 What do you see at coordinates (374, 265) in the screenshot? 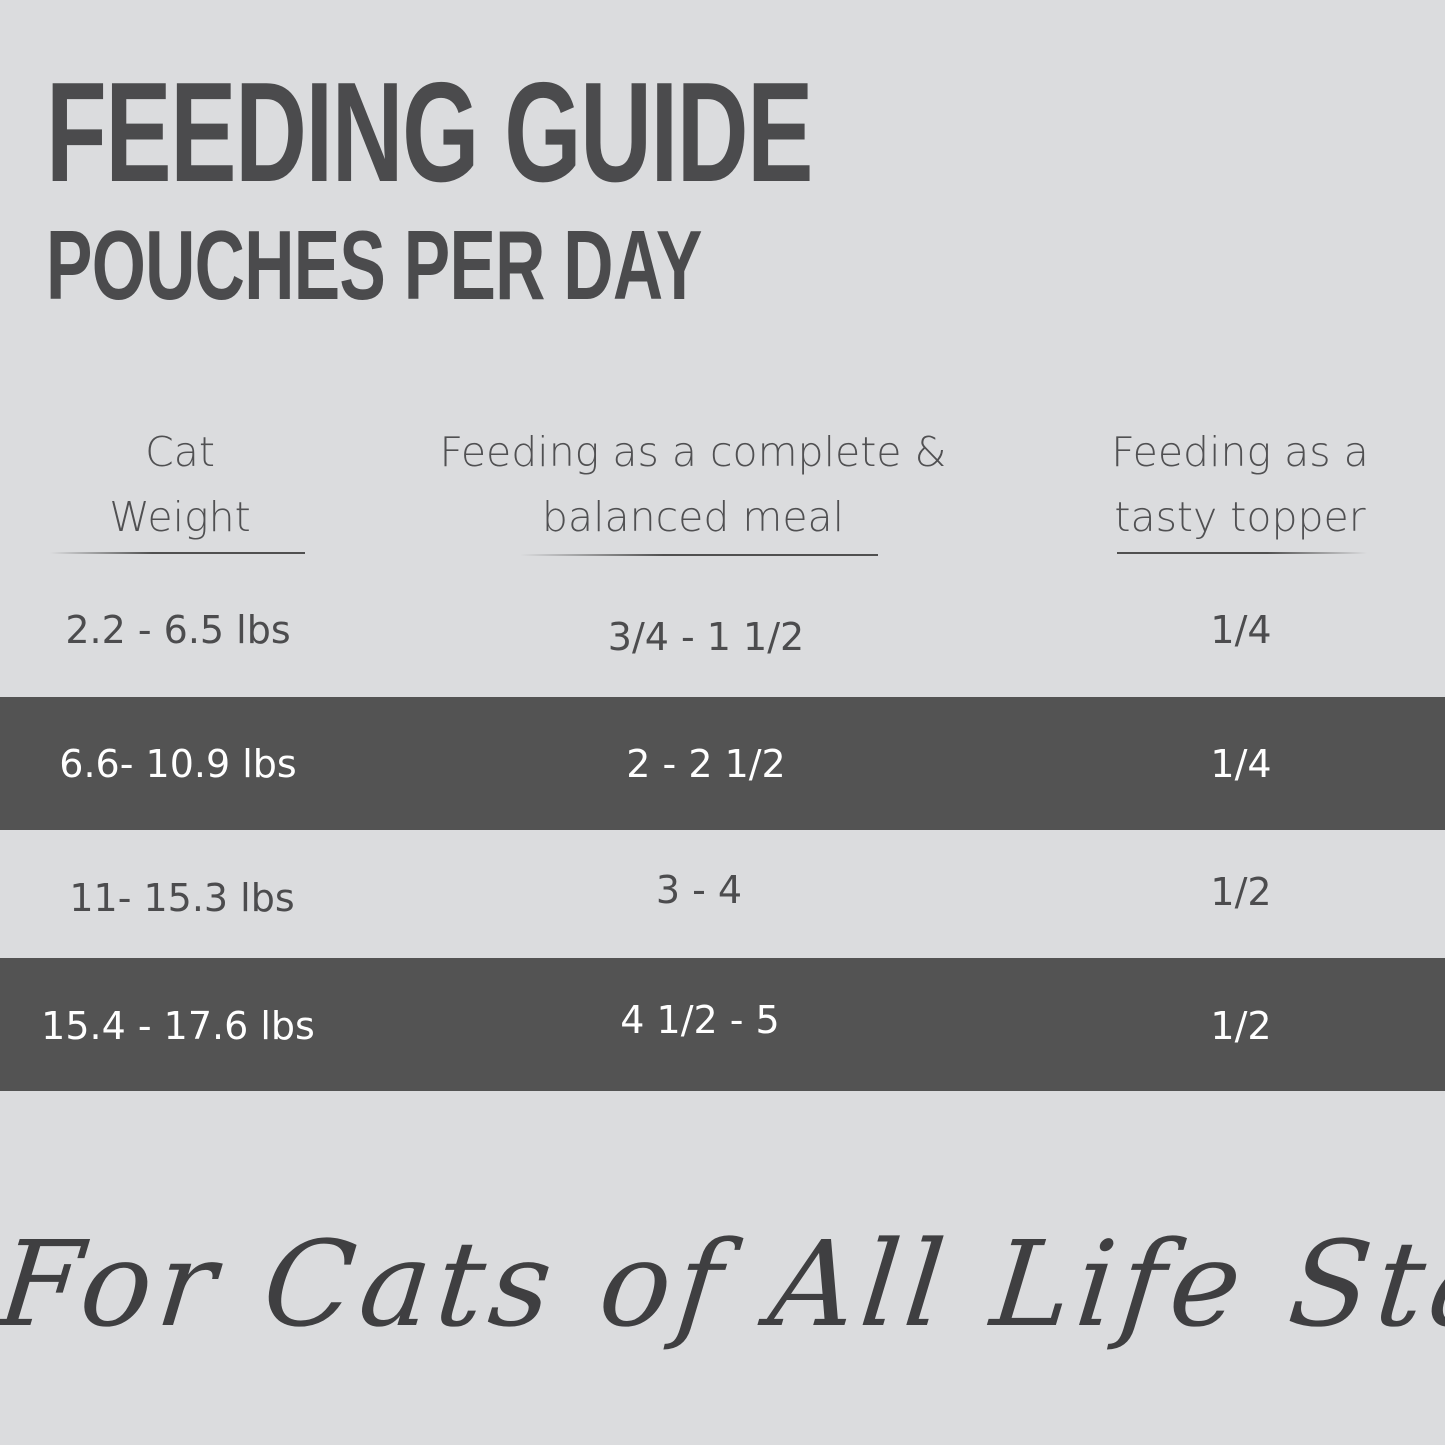
I see `page-subtitle: POUCHES PER DAY` at bounding box center [374, 265].